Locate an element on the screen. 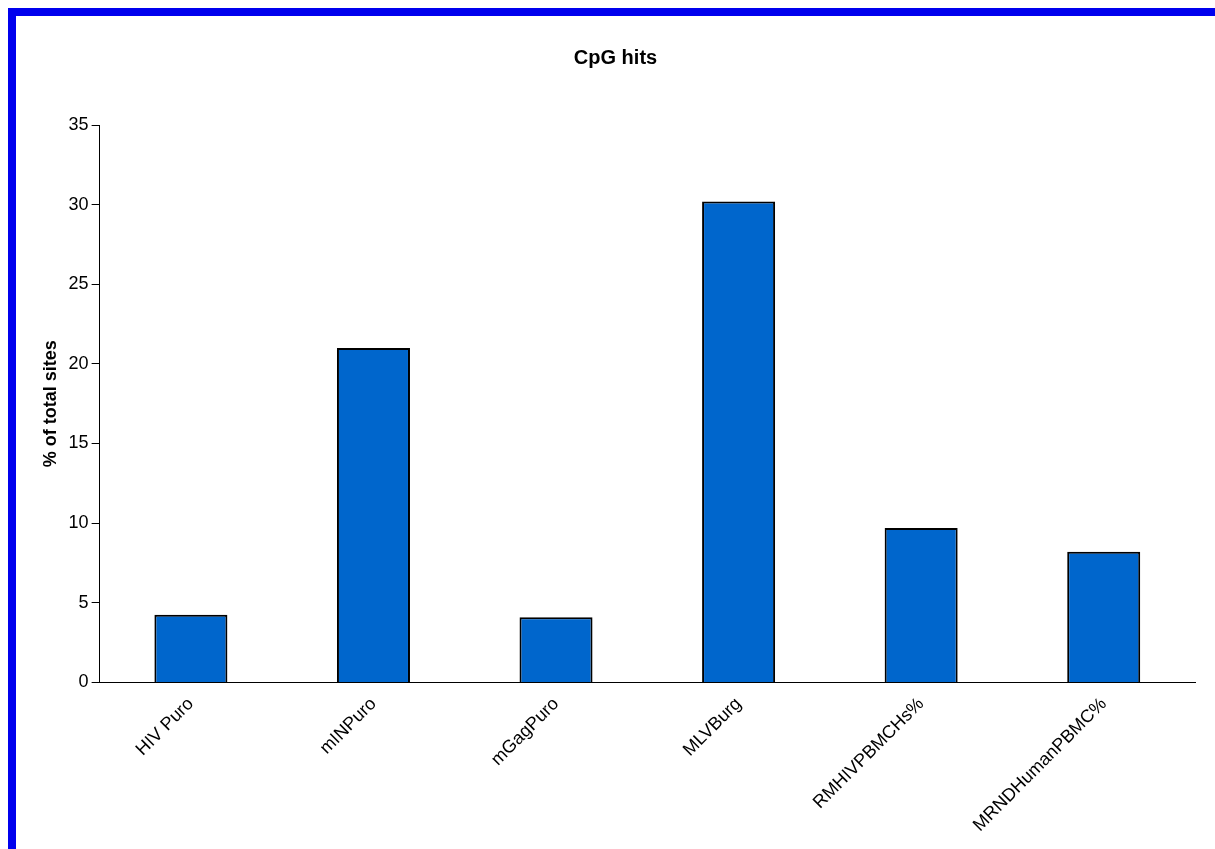  y-tick-label: 20 is located at coordinates (78, 362).